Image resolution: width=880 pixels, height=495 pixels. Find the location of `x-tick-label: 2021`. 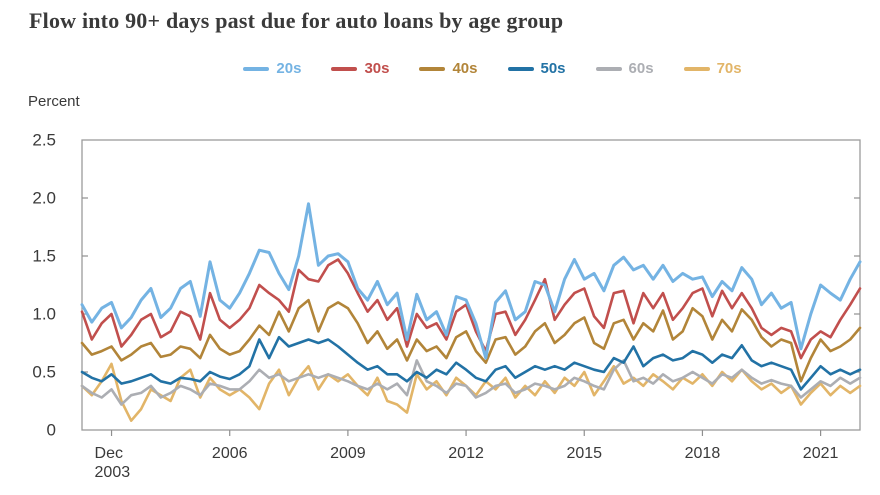

x-tick-label: 2021 is located at coordinates (821, 453).